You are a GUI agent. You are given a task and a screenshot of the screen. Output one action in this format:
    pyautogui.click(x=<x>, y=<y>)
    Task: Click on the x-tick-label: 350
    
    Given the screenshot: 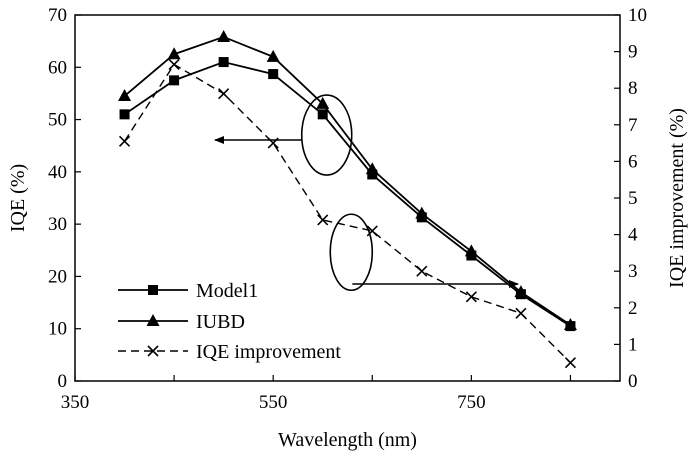 What is the action you would take?
    pyautogui.click(x=75, y=402)
    